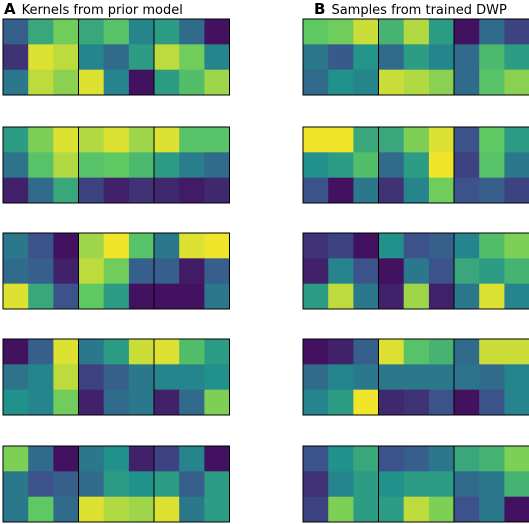  Describe the element at coordinates (93, 9) in the screenshot. I see `panel-a-title: A Kernels from prior model` at that location.